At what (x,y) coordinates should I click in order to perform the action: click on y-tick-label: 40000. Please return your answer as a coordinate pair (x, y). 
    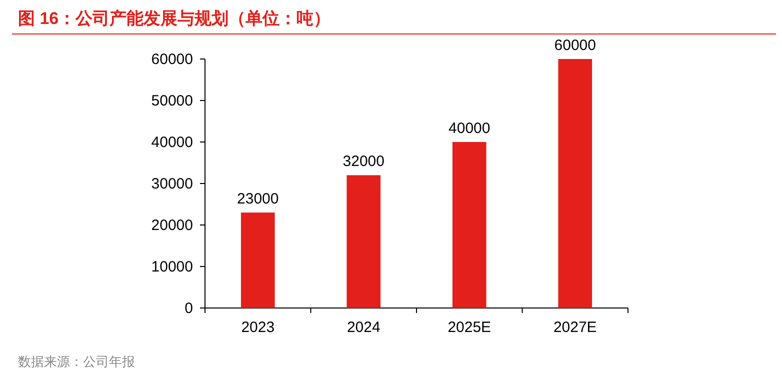
    Looking at the image, I should click on (172, 142).